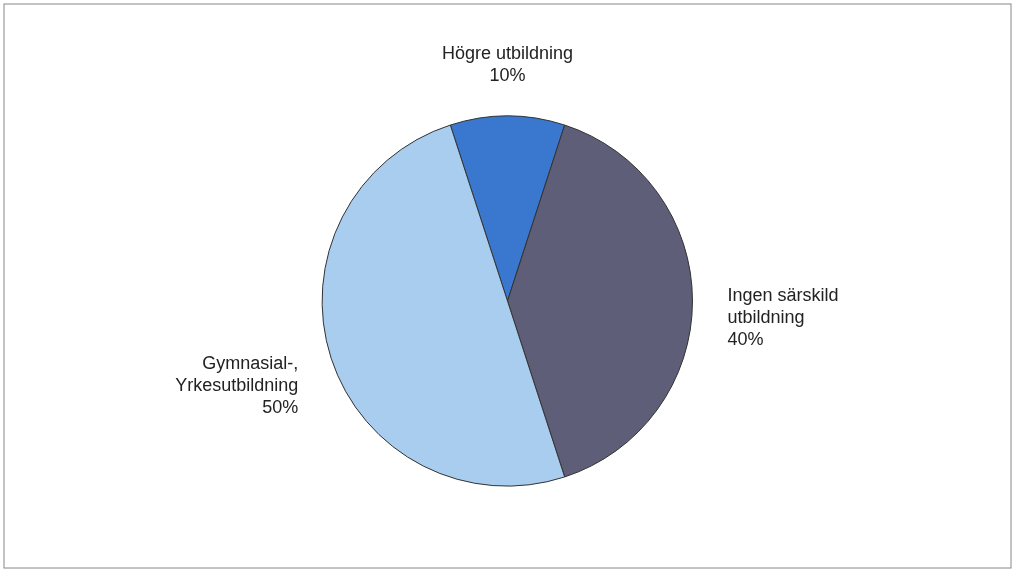  I want to click on data-label: 40%, so click(745, 339).